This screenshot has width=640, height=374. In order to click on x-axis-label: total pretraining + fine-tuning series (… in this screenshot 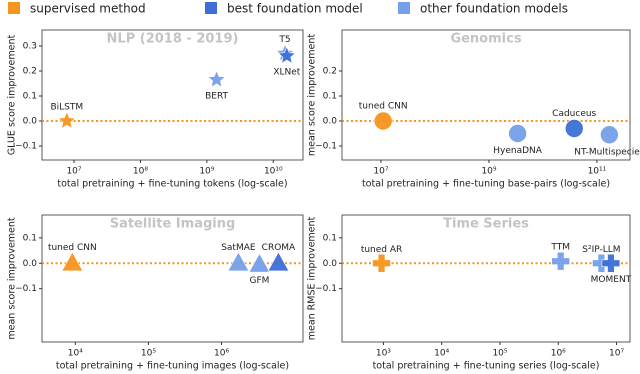, I will do `click(486, 366)`.